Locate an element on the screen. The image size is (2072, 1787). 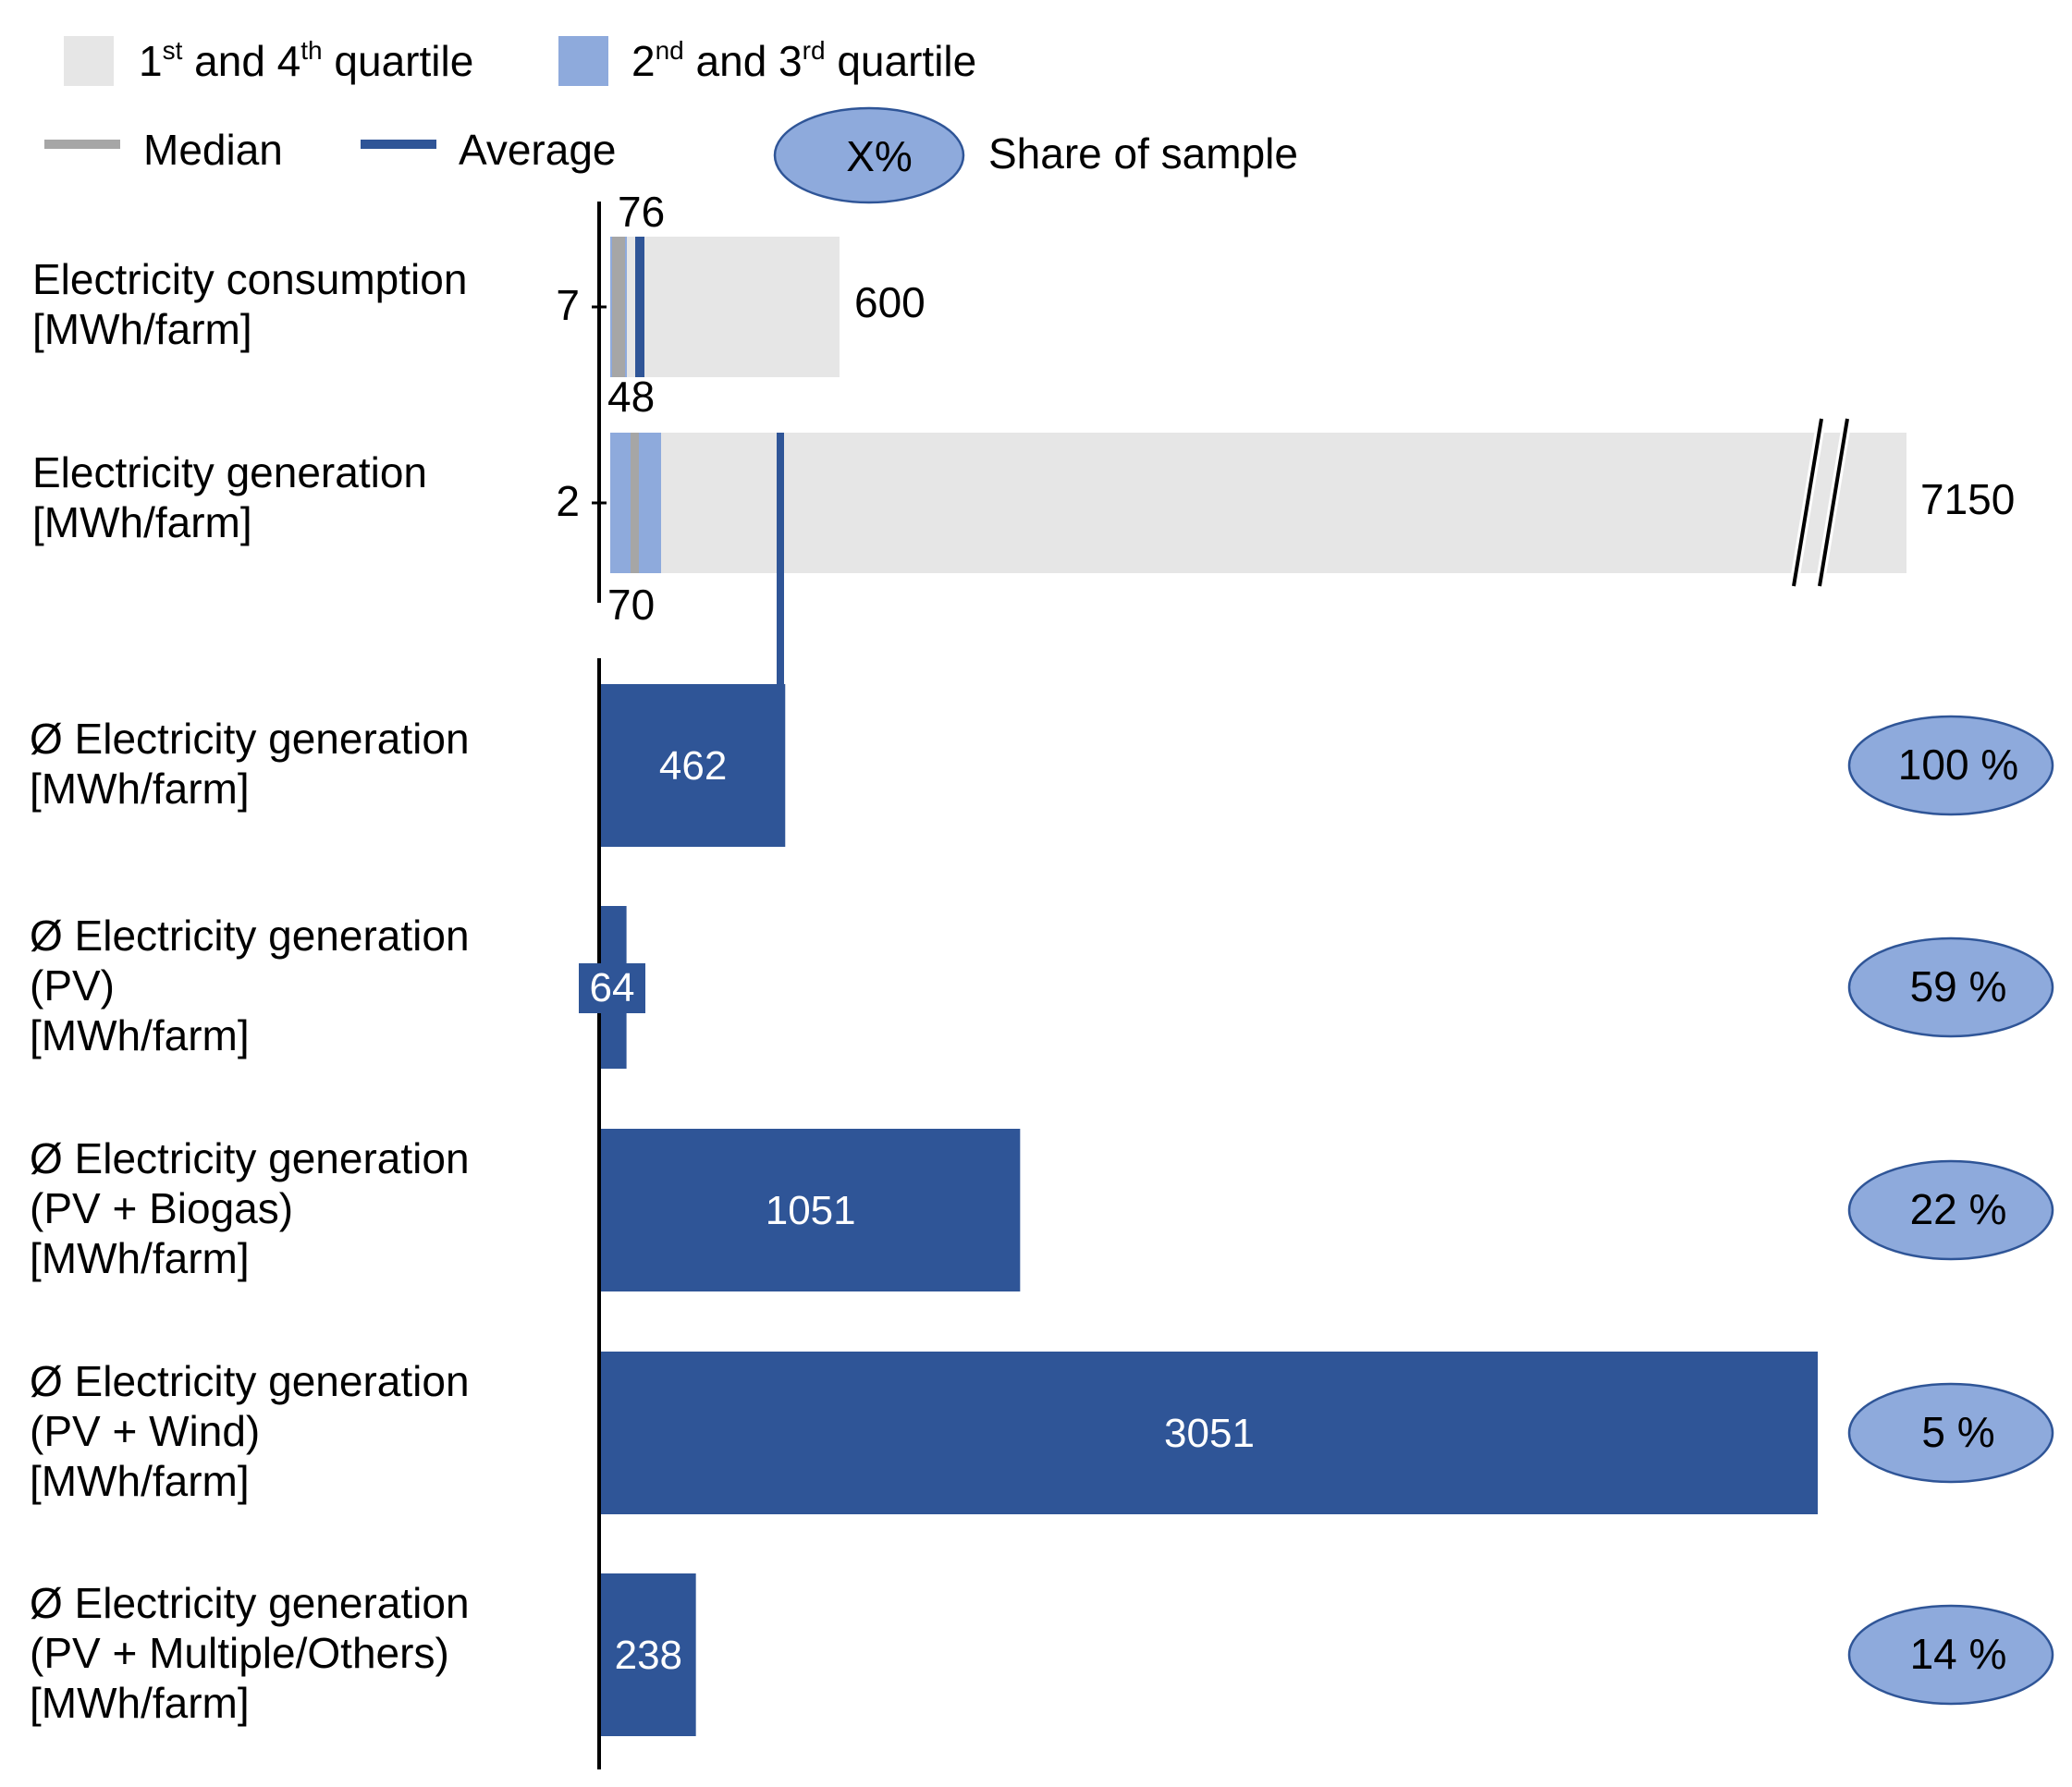
share-label-2: 22 % is located at coordinates (1958, 1209).